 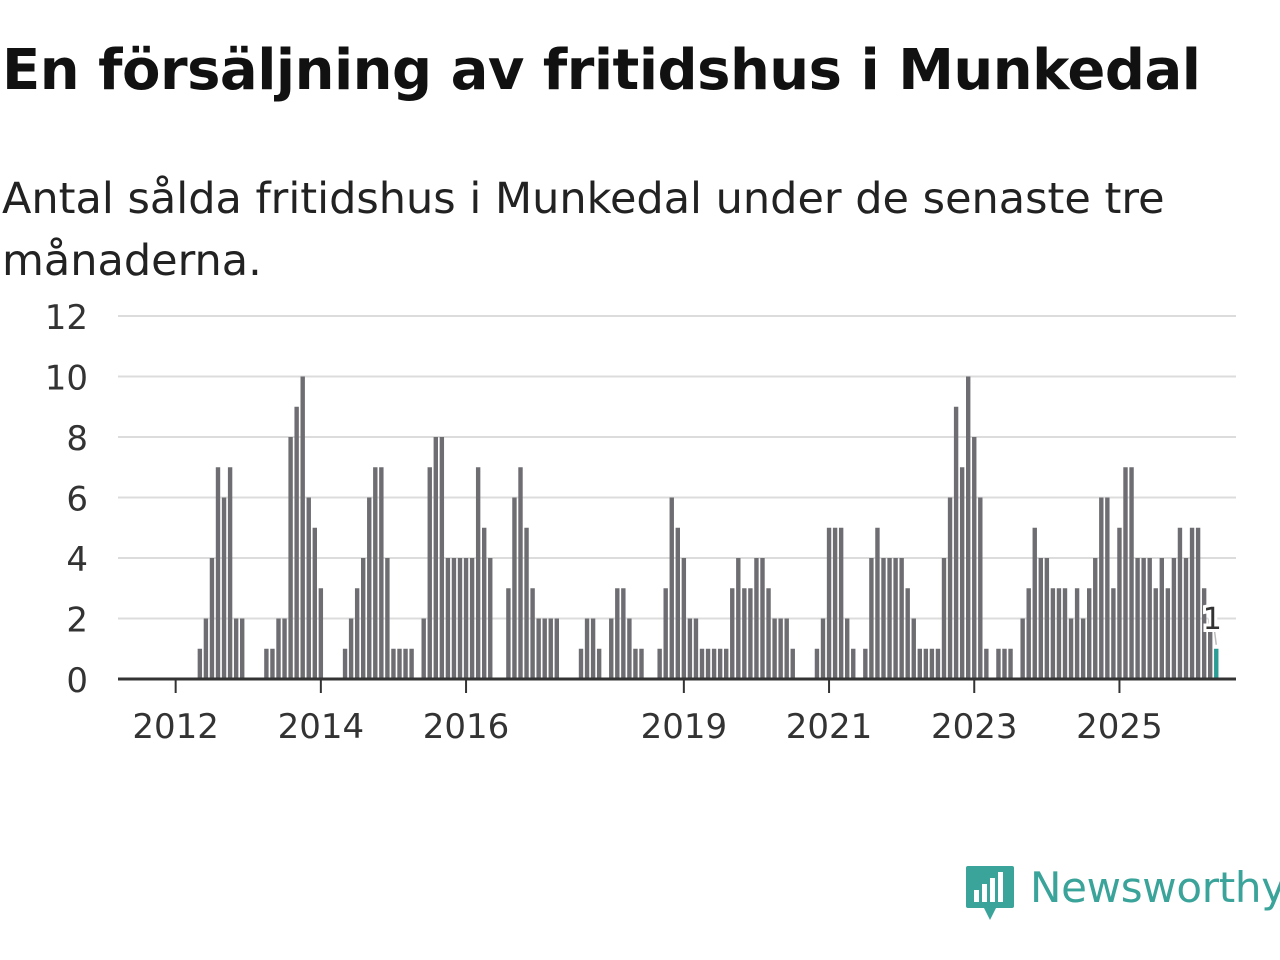 What do you see at coordinates (77, 500) in the screenshot?
I see `y-tick-label: 6` at bounding box center [77, 500].